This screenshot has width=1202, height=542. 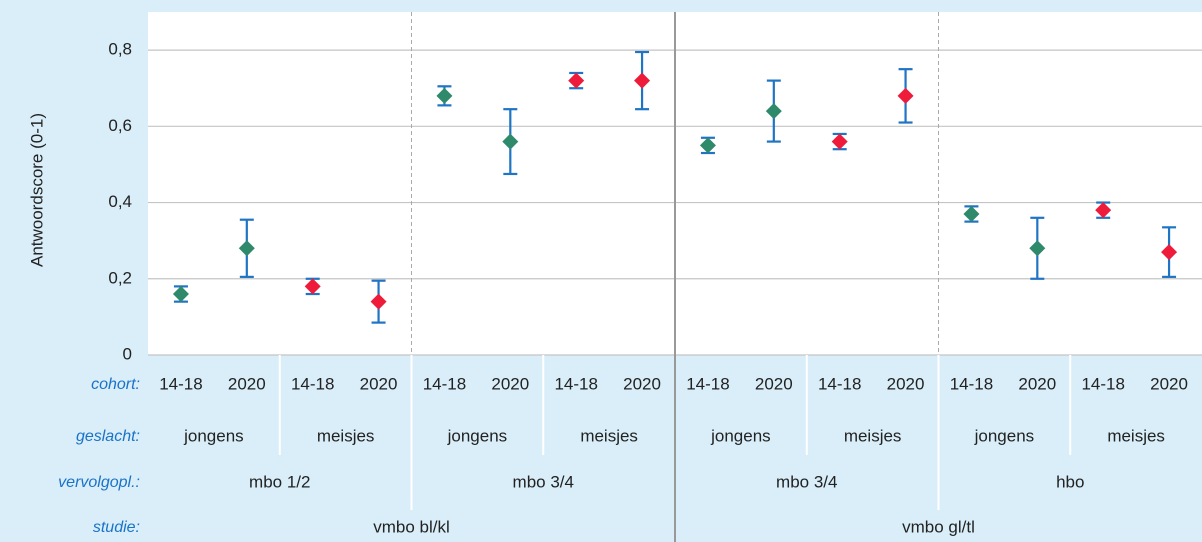 I want to click on level-label: cohort:, so click(x=115, y=384).